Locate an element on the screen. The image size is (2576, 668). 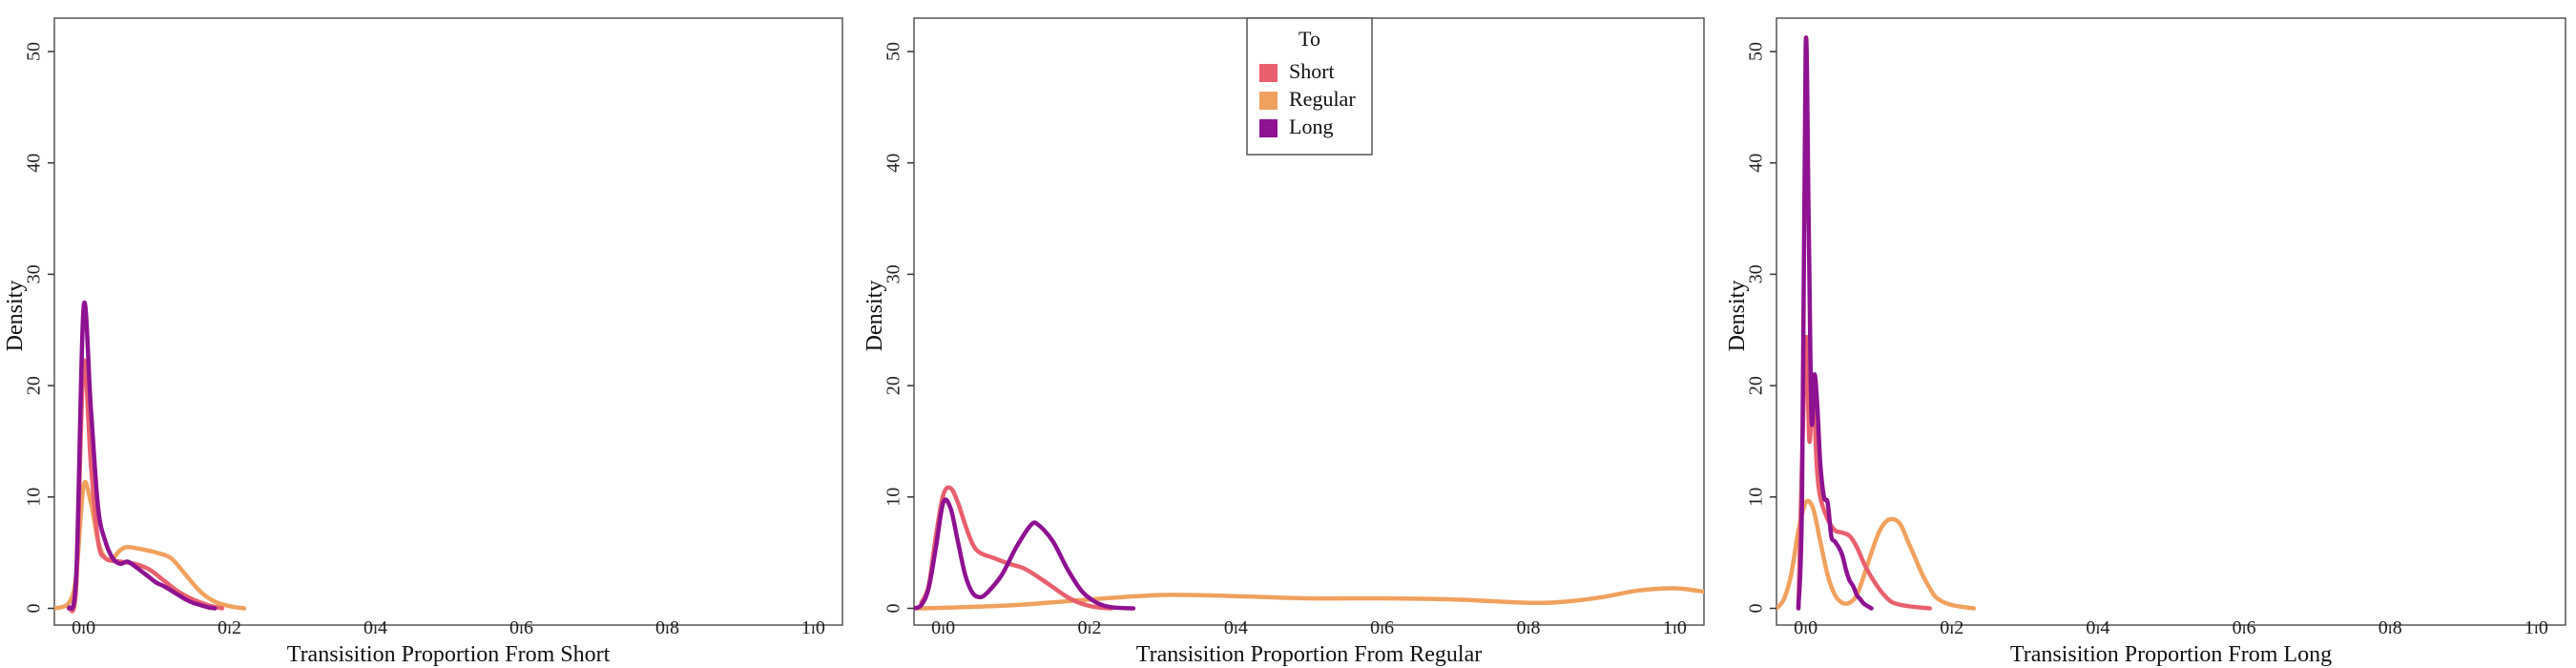
legend-label-short: Short is located at coordinates (1312, 71).